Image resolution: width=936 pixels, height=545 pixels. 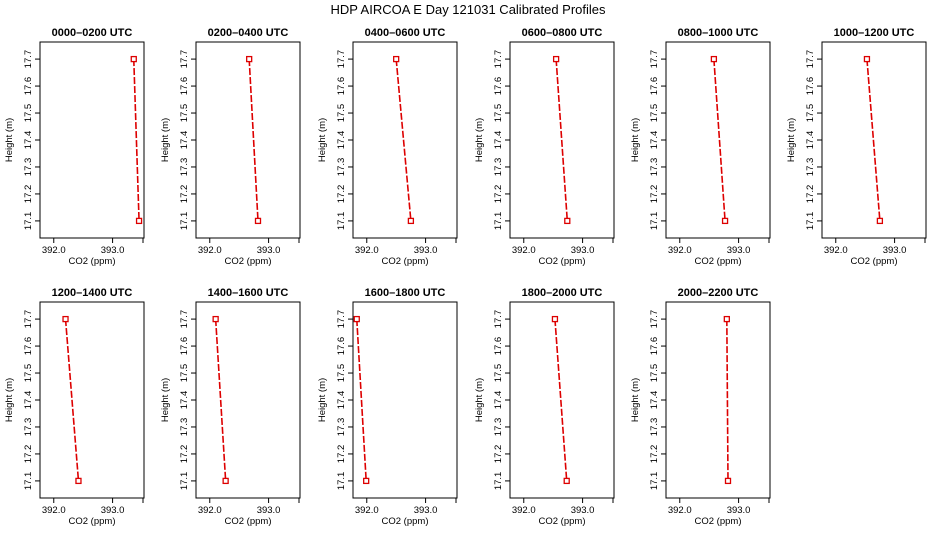 What do you see at coordinates (562, 293) in the screenshot?
I see `panel-title: 1800–2000 UTC` at bounding box center [562, 293].